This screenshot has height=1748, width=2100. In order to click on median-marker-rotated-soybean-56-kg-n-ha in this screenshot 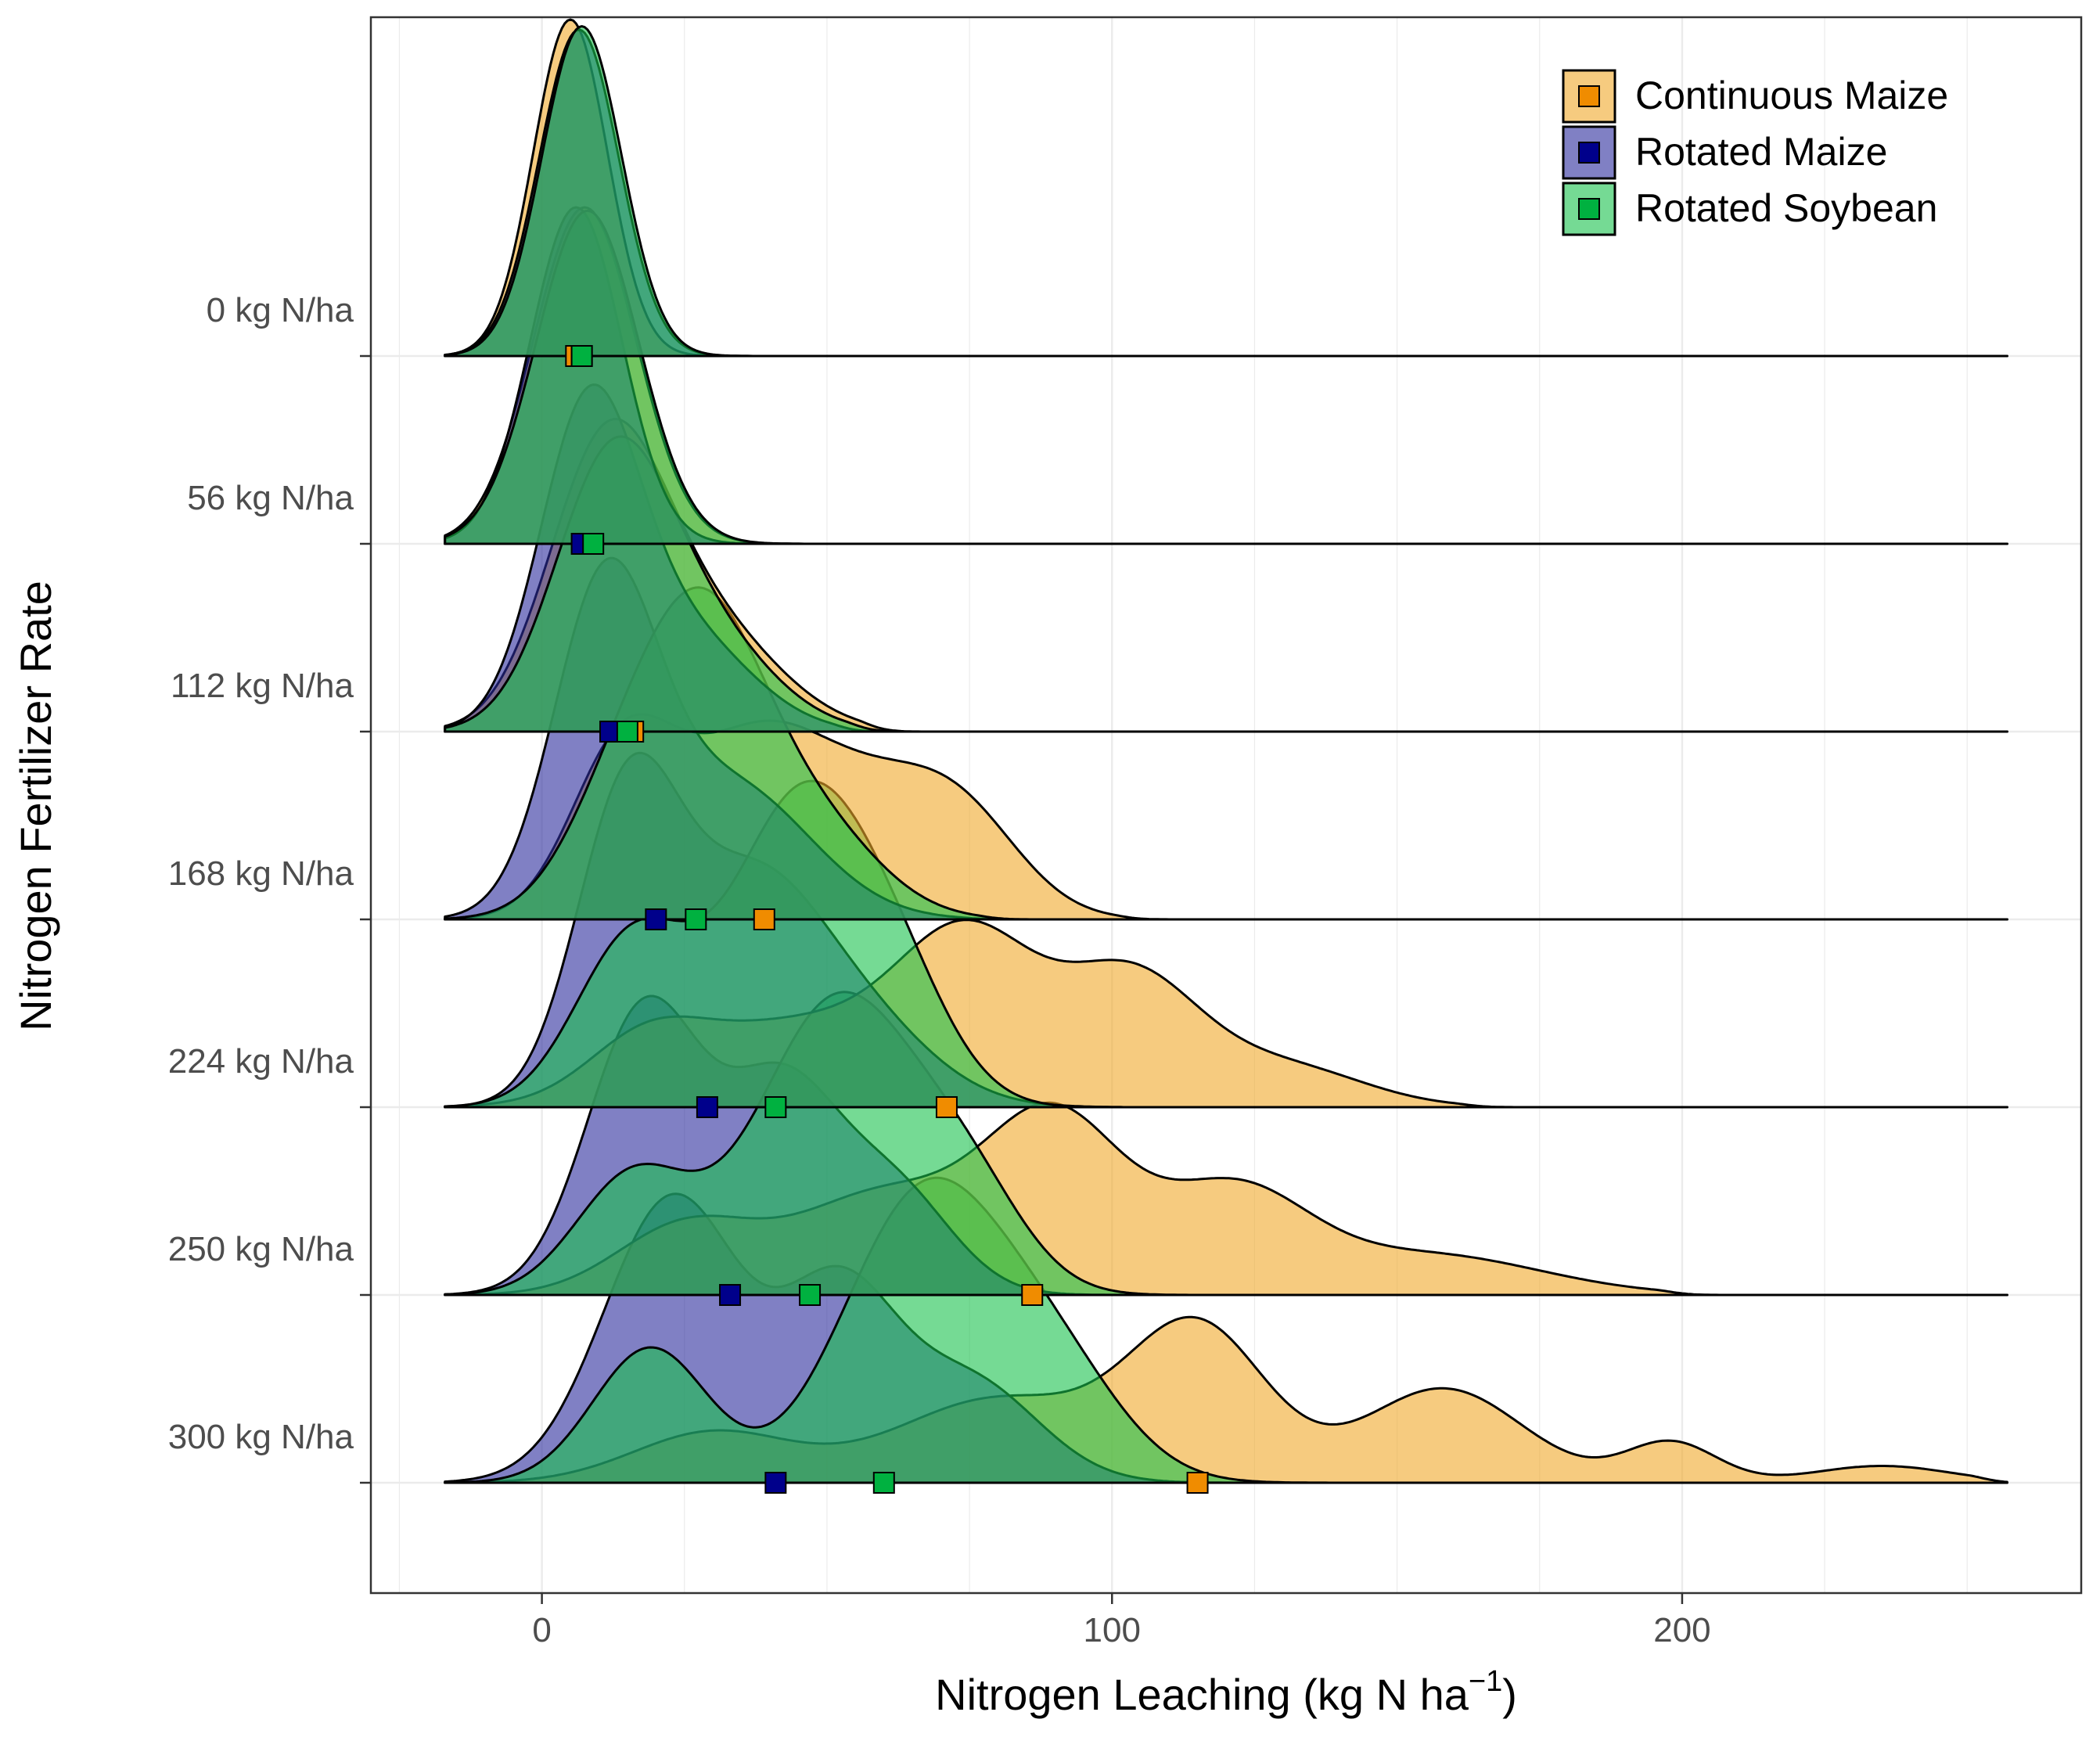, I will do `click(593, 544)`.